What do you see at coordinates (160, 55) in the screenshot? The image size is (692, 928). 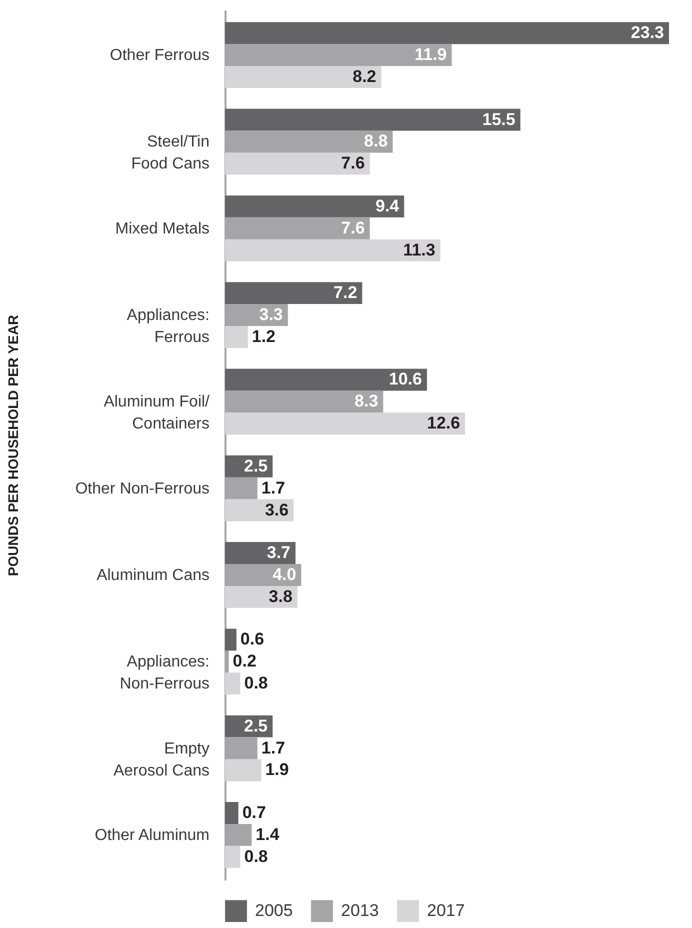 I see `y-tick-label: Other Ferrous` at bounding box center [160, 55].